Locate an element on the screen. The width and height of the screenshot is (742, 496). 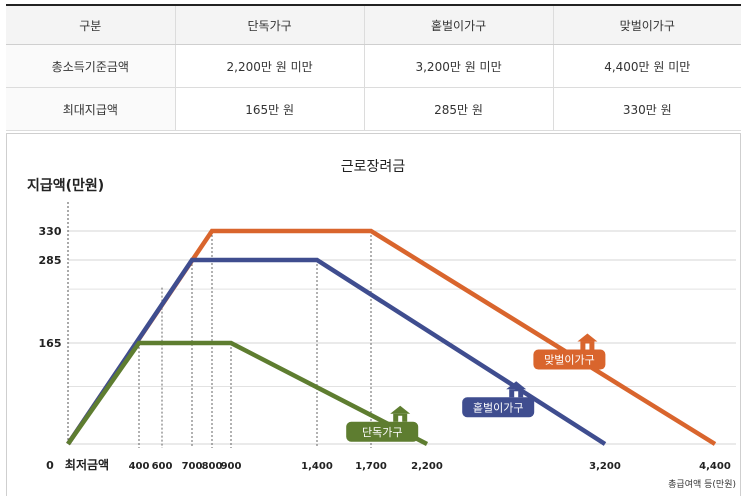
row-label: 총소득기준금액 is located at coordinates (91, 66).